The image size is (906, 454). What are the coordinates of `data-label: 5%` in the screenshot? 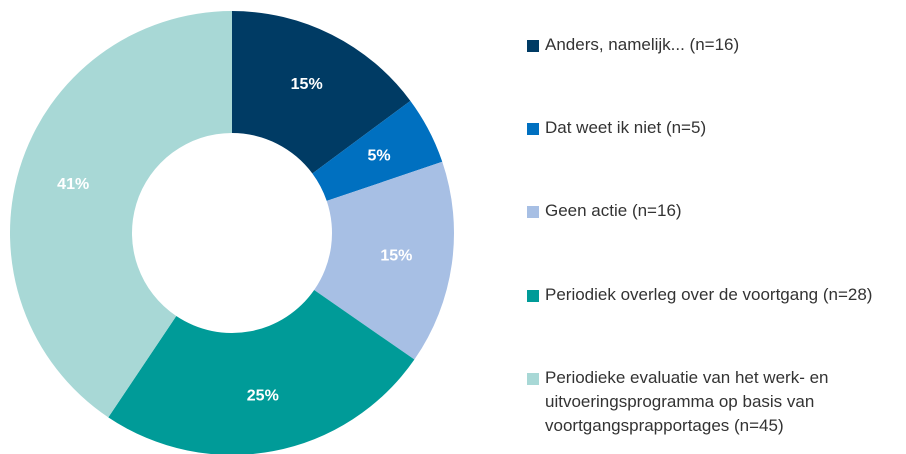 It's located at (379, 155).